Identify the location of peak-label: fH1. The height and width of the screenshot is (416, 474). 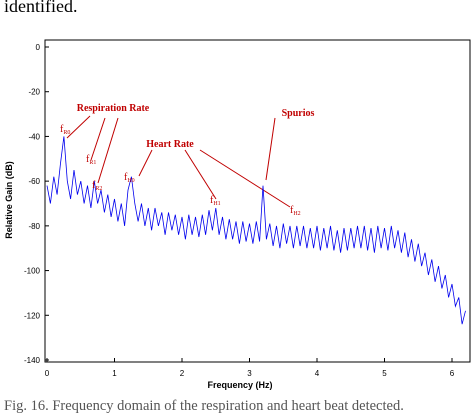
(215, 201).